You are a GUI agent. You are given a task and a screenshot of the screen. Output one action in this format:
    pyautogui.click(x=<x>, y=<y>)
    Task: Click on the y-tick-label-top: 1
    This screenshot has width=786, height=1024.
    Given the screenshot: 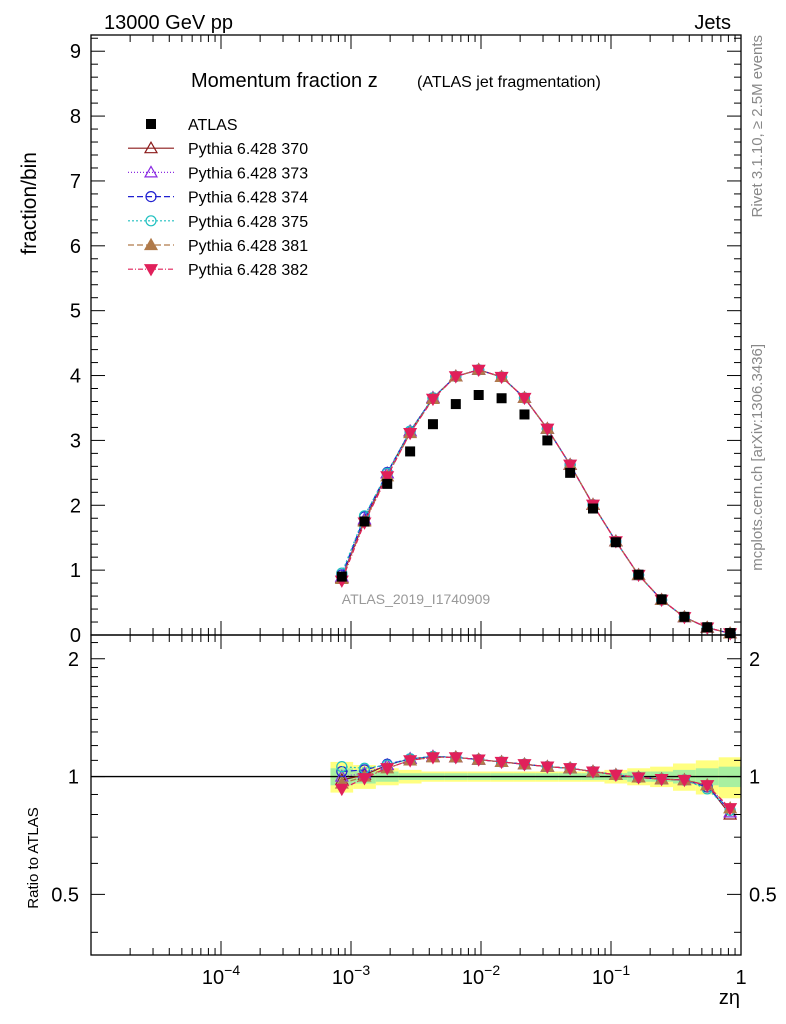 What is the action you would take?
    pyautogui.click(x=75, y=571)
    